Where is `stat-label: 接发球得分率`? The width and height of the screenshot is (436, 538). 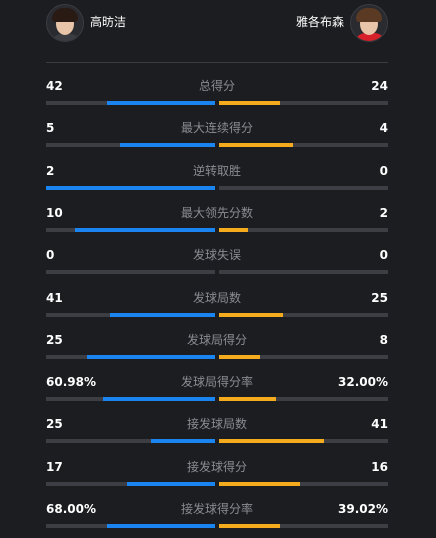
stat-label: 接发球得分率 is located at coordinates (216, 509).